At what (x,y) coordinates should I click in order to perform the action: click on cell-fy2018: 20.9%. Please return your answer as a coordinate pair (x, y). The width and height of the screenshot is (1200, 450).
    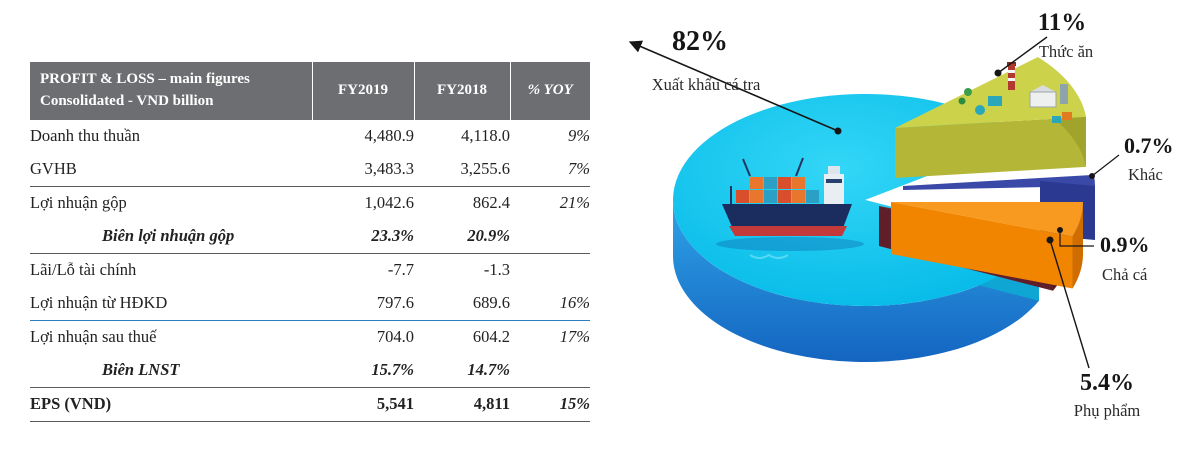
    Looking at the image, I should click on (462, 236).